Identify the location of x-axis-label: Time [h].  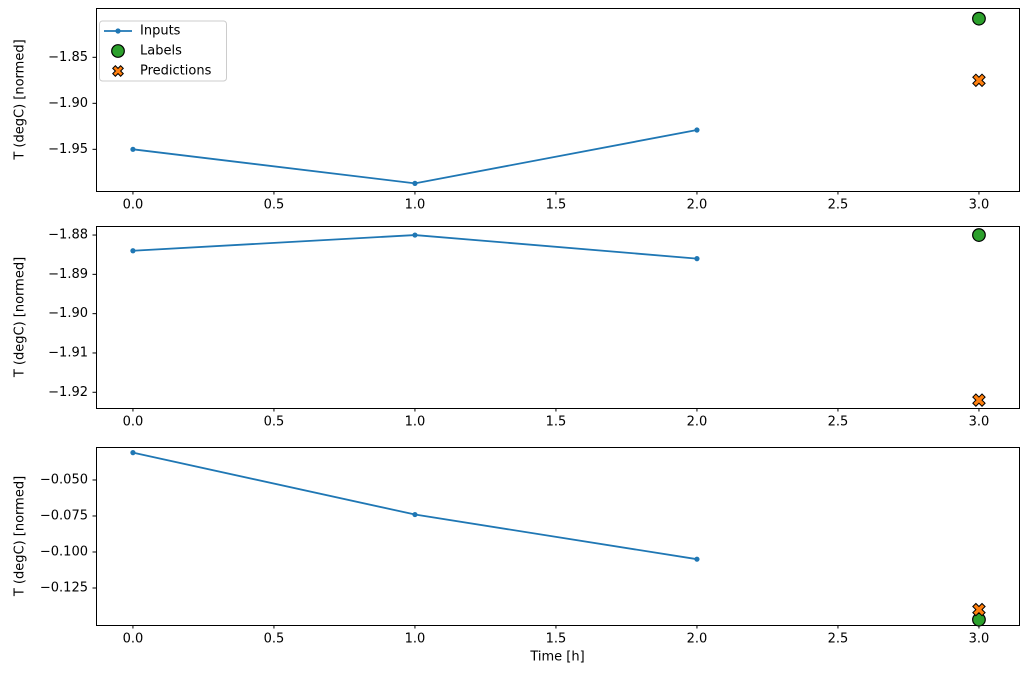
(556, 657).